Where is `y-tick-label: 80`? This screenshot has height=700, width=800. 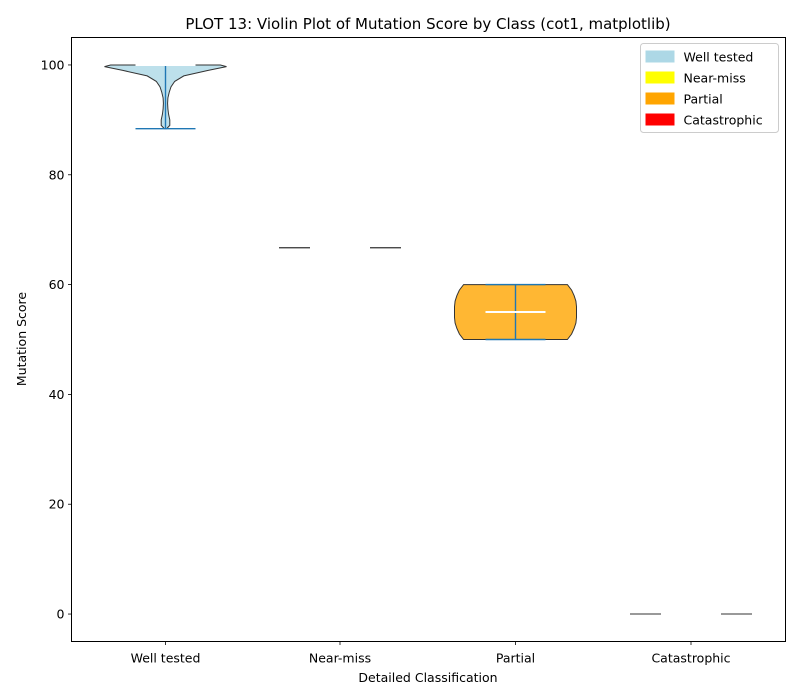
y-tick-label: 80 is located at coordinates (57, 174).